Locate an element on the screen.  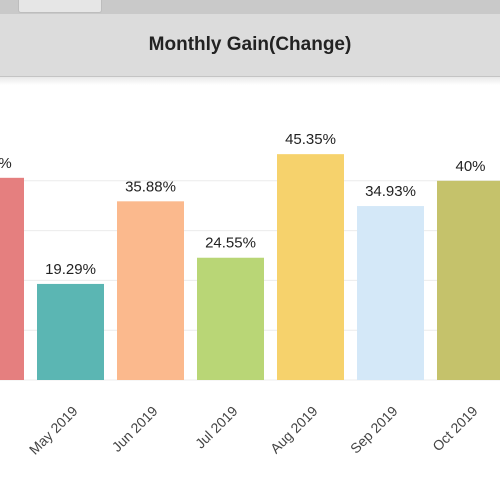
x-tick-label: Apr 2019 is located at coordinates (0, 429).